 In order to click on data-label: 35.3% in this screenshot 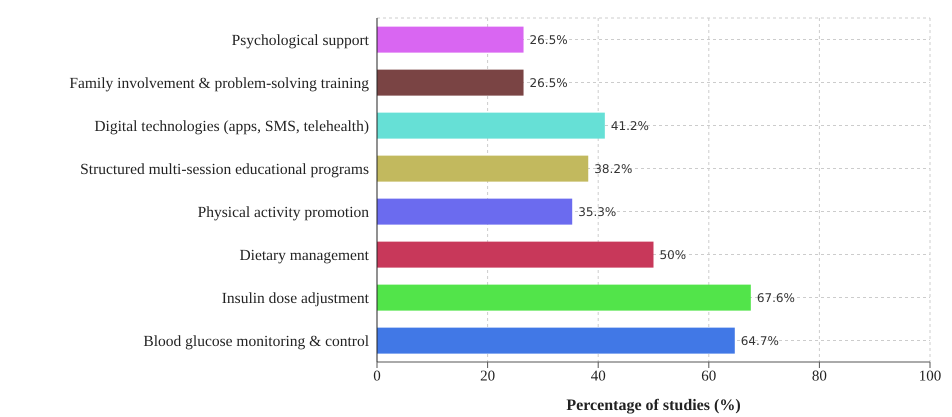, I will do `click(597, 211)`.